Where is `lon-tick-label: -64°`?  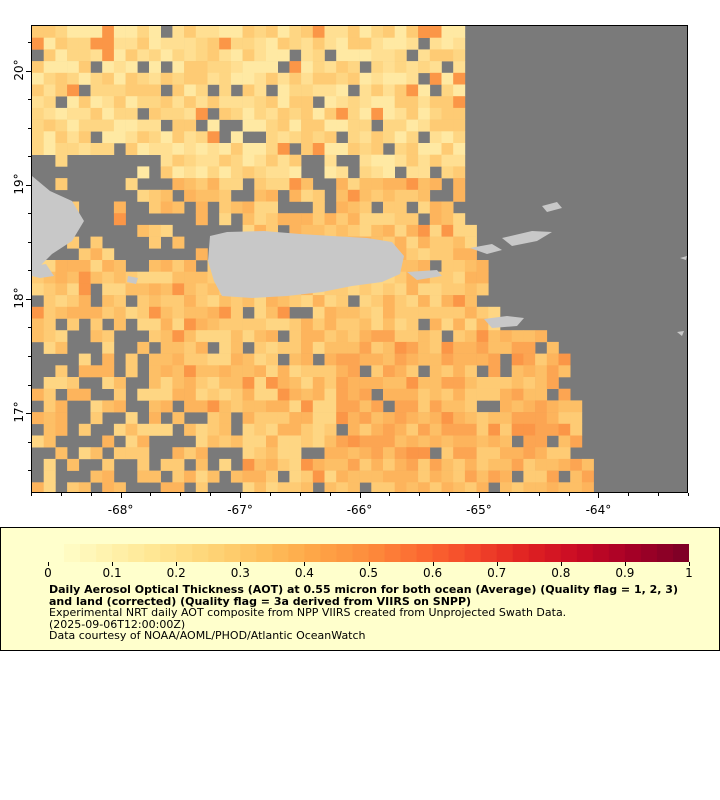 lon-tick-label: -64° is located at coordinates (598, 510).